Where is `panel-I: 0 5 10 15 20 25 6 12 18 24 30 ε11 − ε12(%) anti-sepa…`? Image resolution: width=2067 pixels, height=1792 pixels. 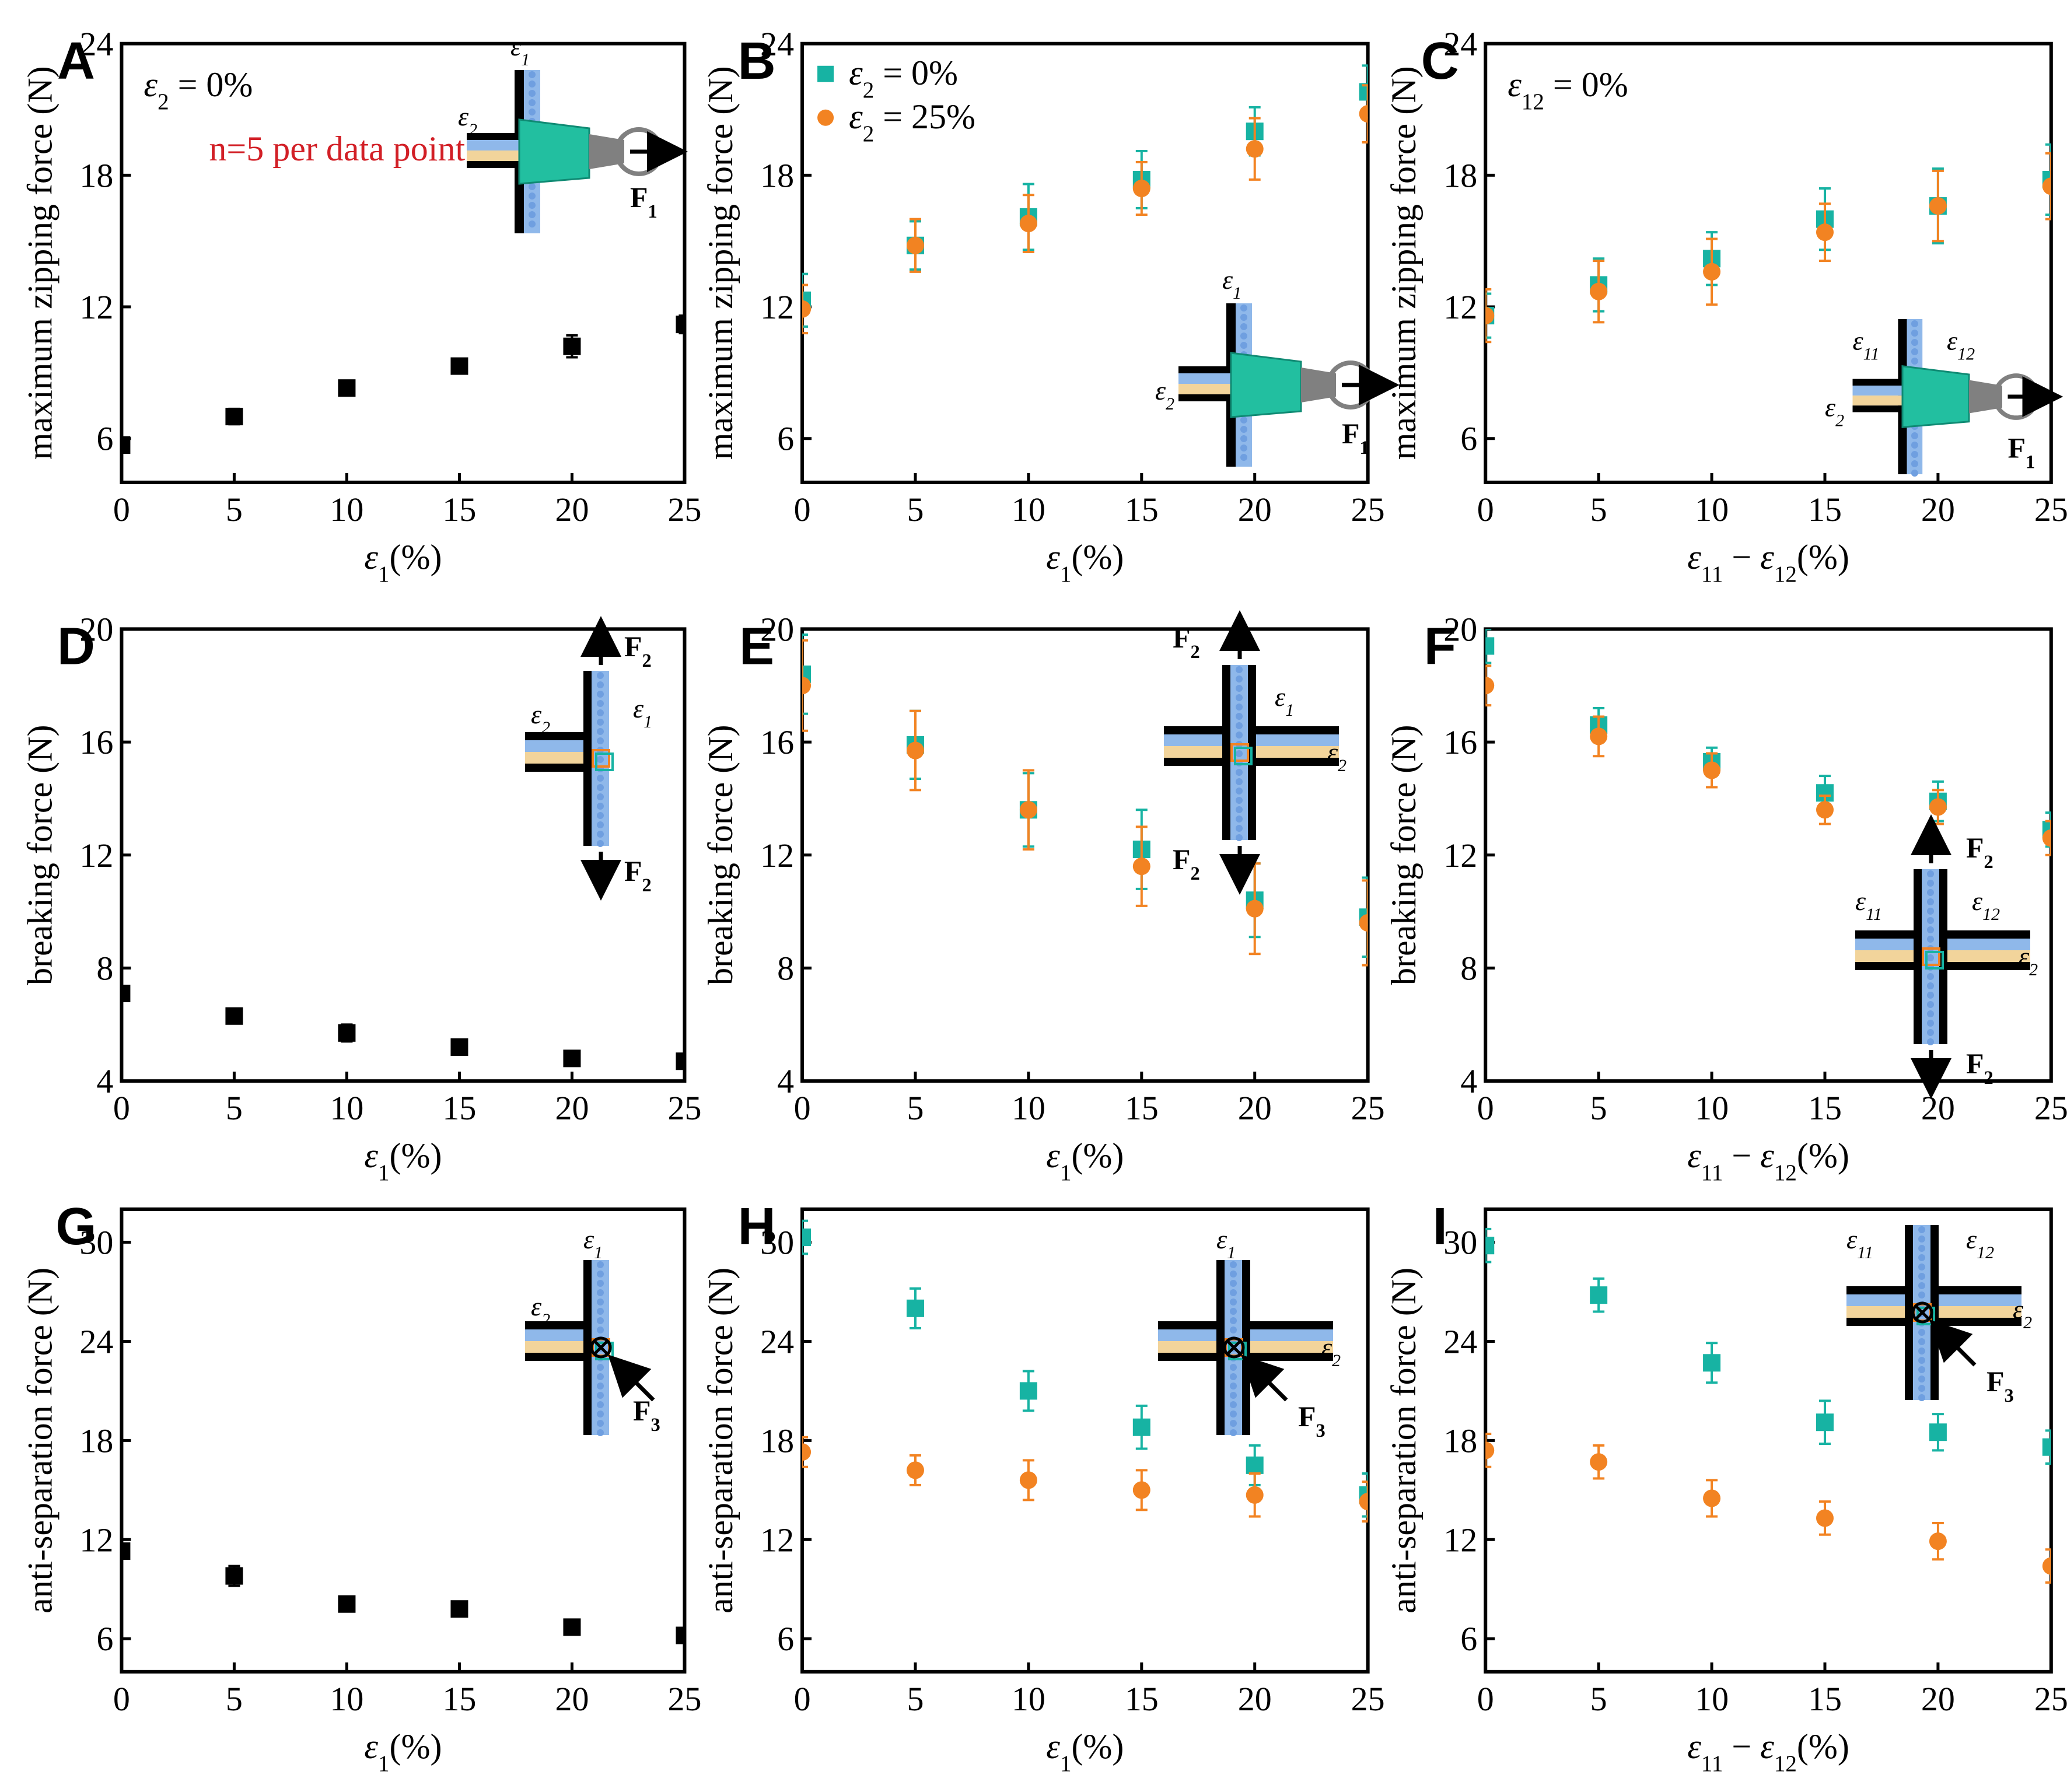
panel-I: 0 5 10 15 20 25 6 12 18 24 30 ε11 − ε12(%) anti-sepa… is located at coordinates (1725, 1487).